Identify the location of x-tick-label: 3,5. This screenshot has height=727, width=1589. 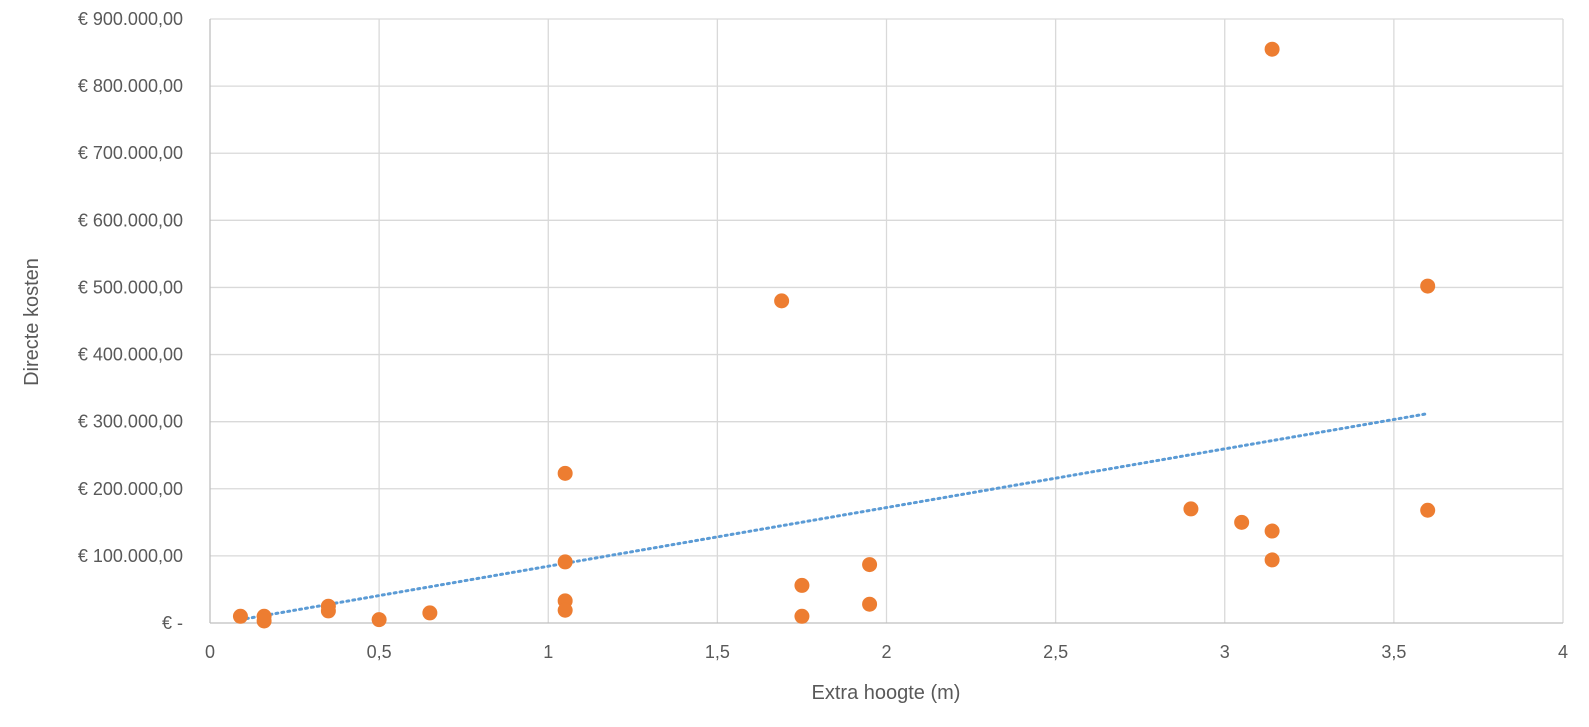
(1393, 652).